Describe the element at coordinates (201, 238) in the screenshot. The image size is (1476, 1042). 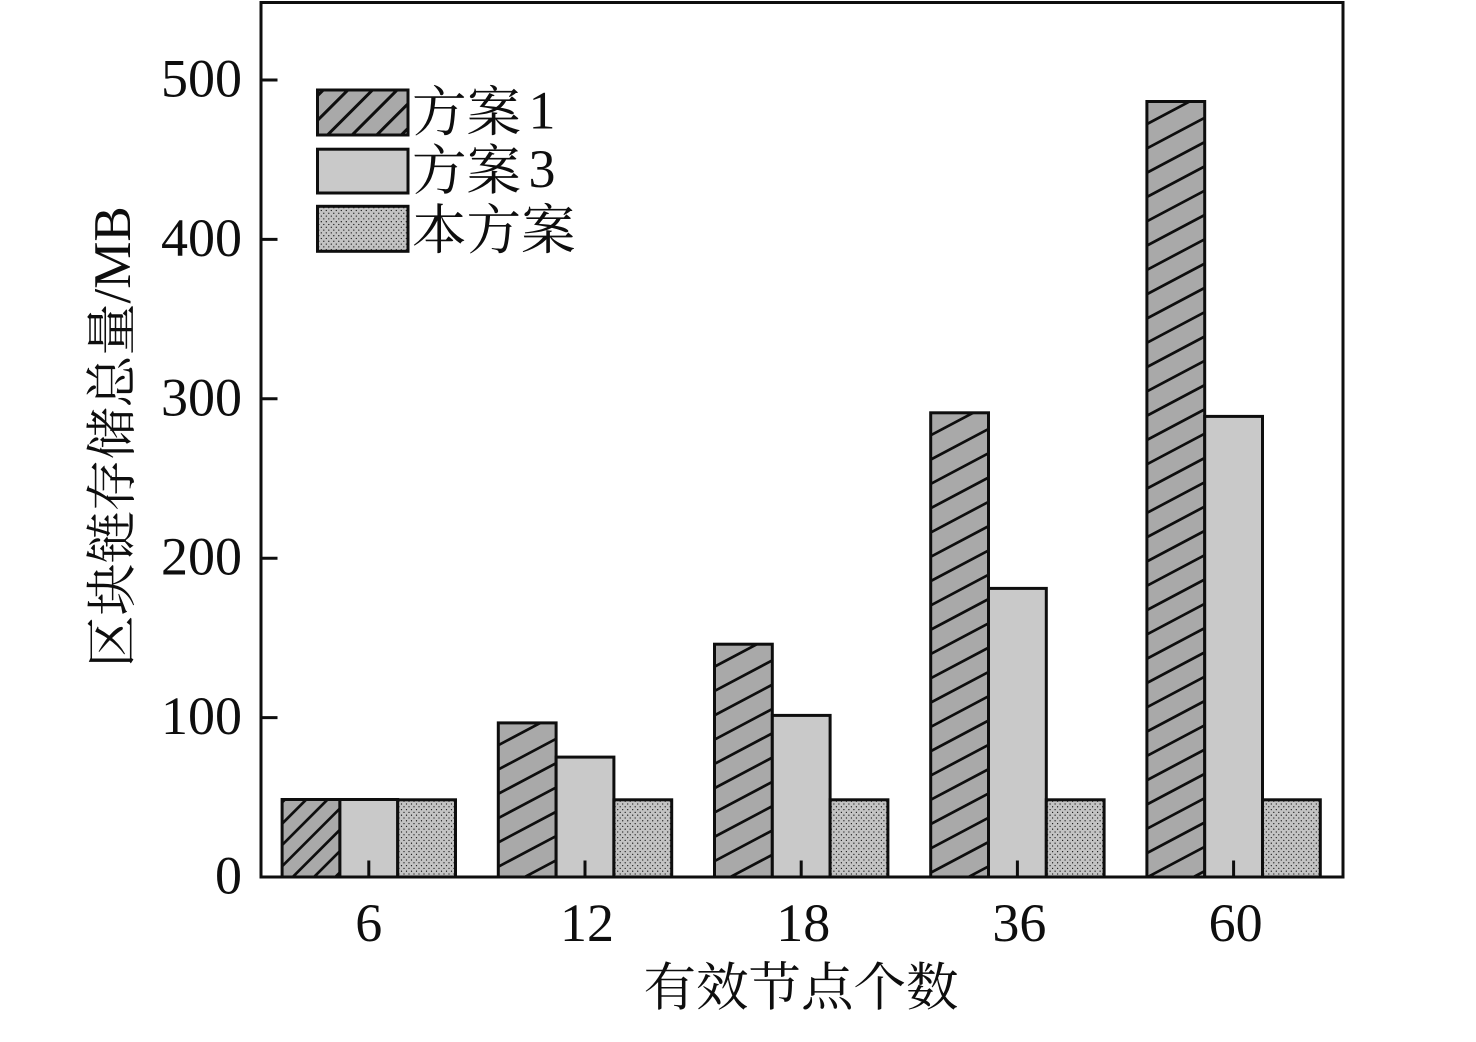
I see `svg-text: 400` at that location.